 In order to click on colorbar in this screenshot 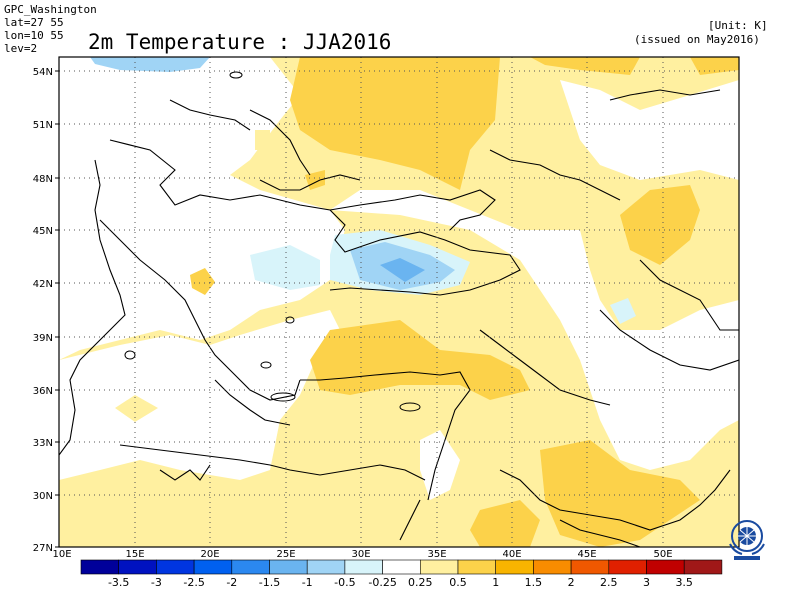, I will do `click(401, 567)`.